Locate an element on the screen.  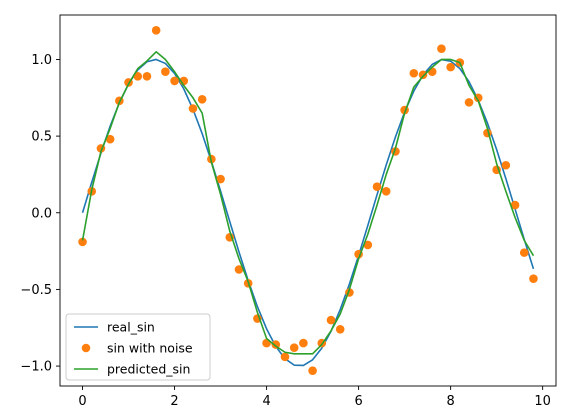
x-tick-label: 10 is located at coordinates (542, 401).